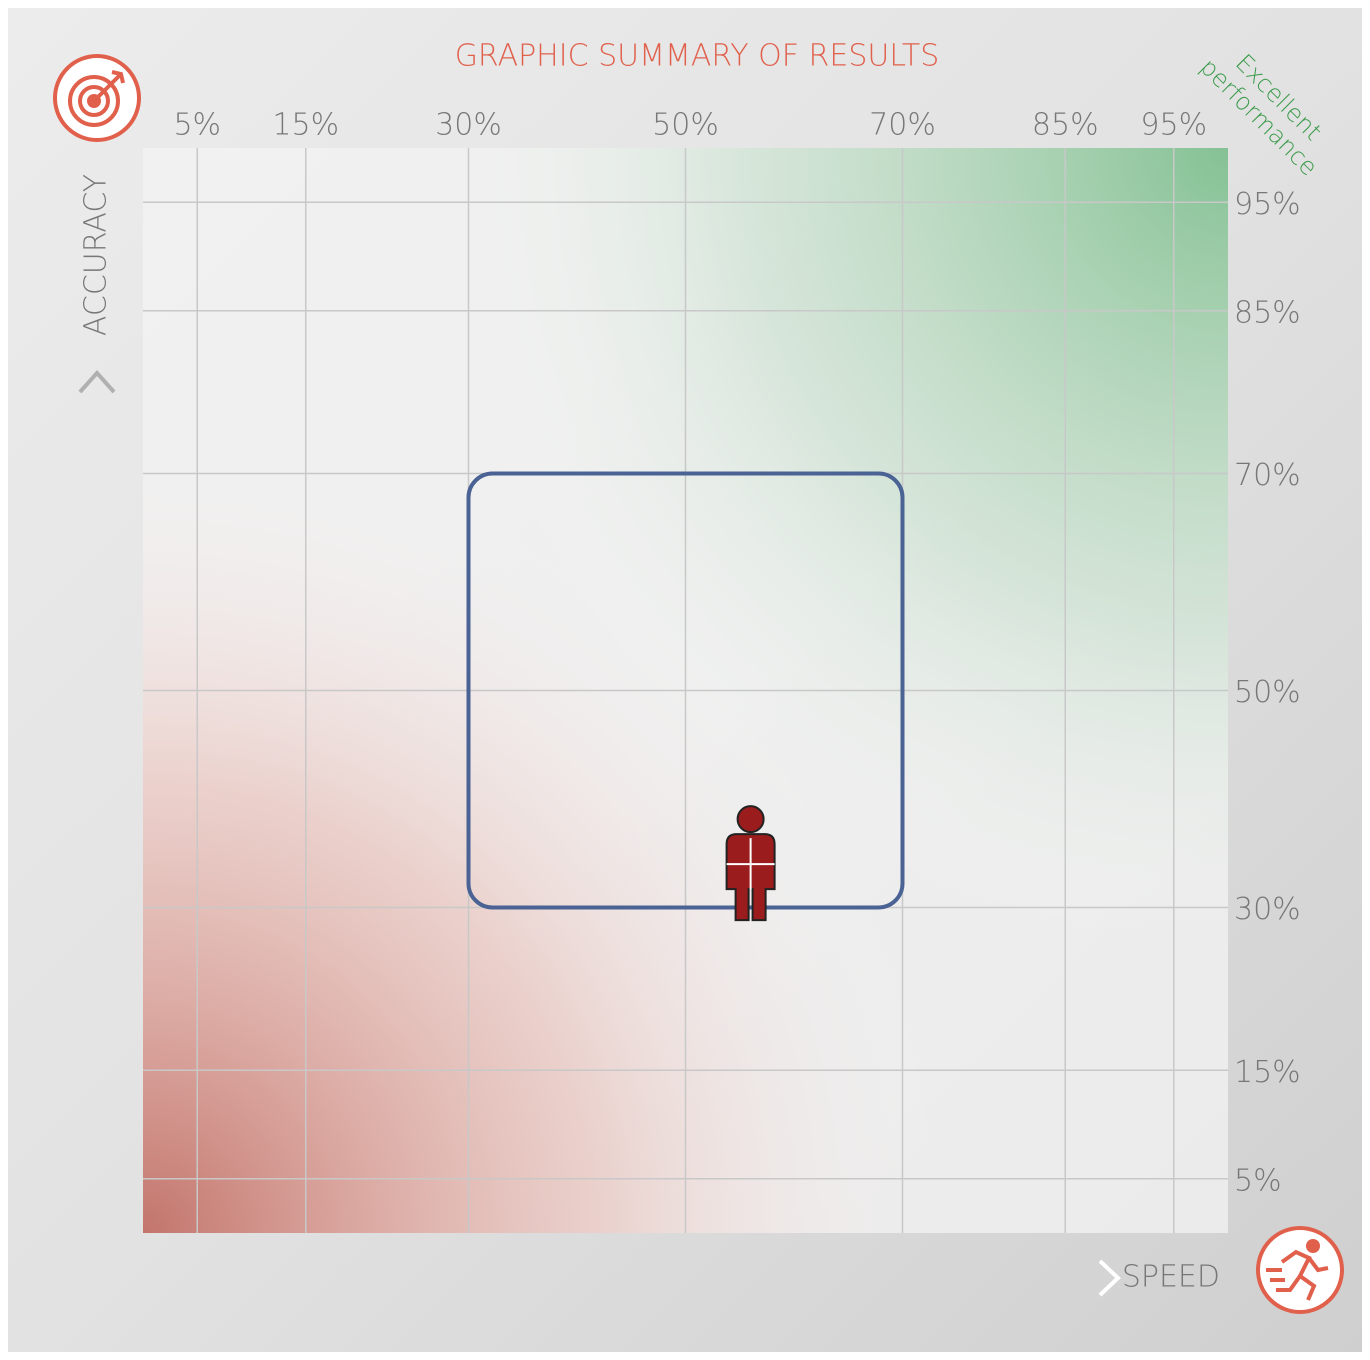  Describe the element at coordinates (1267, 692) in the screenshot. I see `y-tick-label: 50%` at that location.